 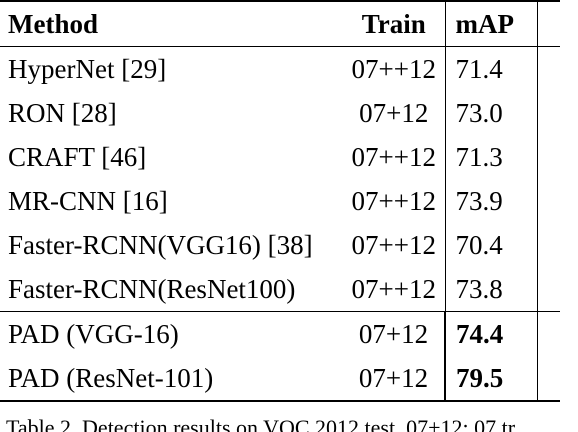 I want to click on table-row: RON [28] 07+12 73.0, so click(x=280, y=113).